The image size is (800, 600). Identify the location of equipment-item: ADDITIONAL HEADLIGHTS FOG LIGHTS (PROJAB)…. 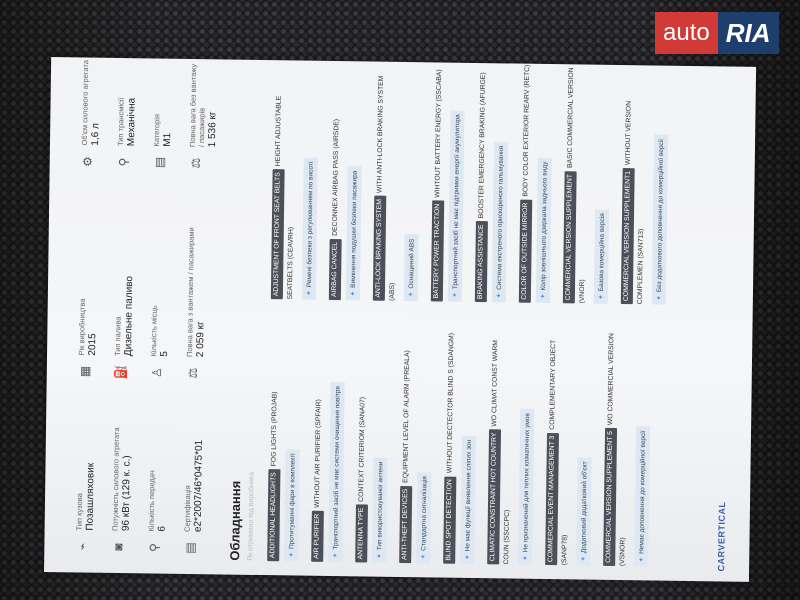
(283, 441).